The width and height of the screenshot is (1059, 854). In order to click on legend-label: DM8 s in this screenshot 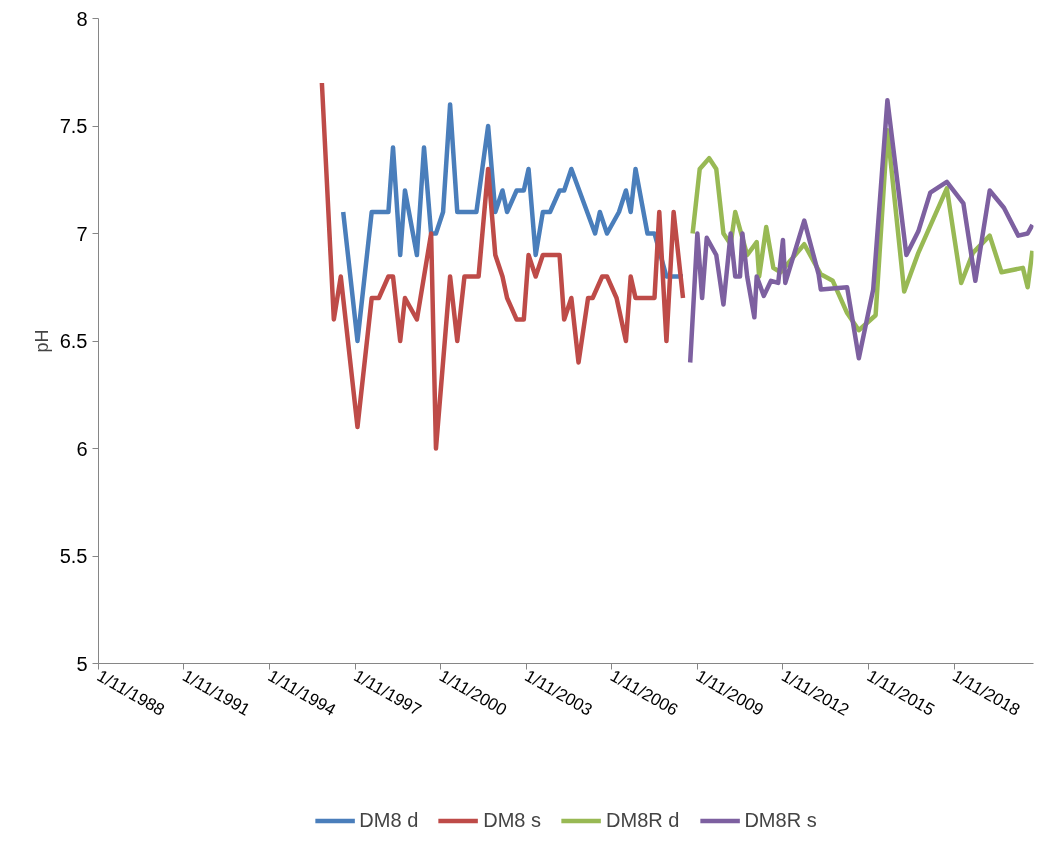, I will do `click(512, 820)`.